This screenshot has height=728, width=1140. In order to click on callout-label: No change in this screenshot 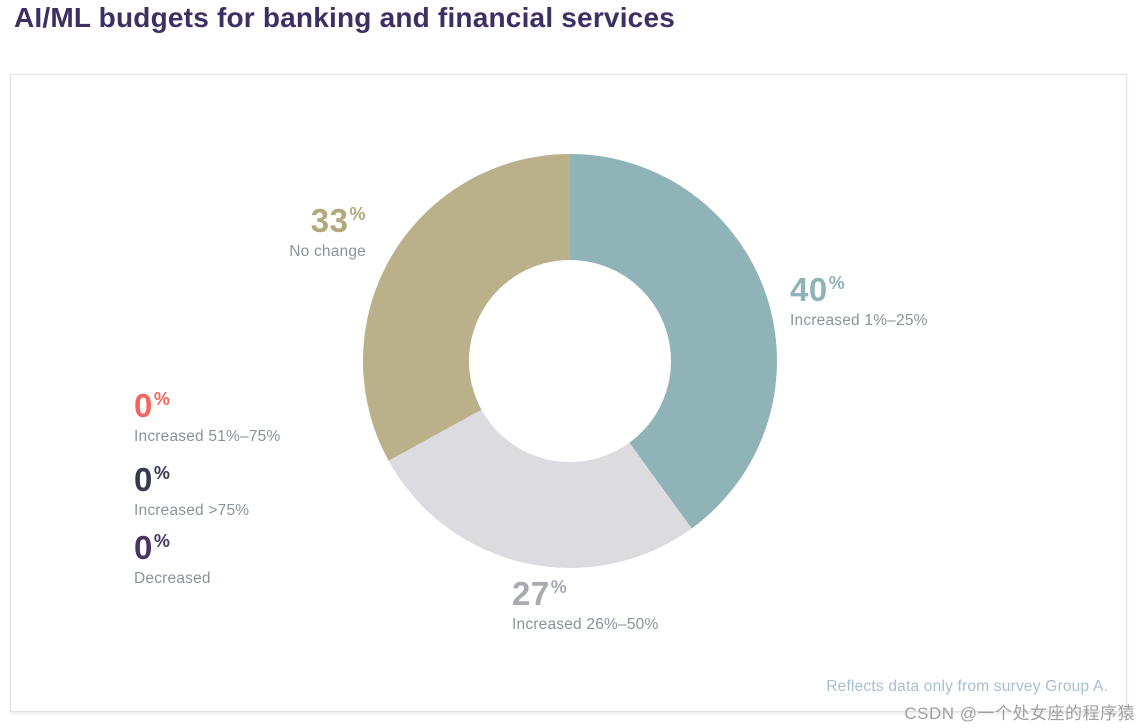, I will do `click(327, 251)`.